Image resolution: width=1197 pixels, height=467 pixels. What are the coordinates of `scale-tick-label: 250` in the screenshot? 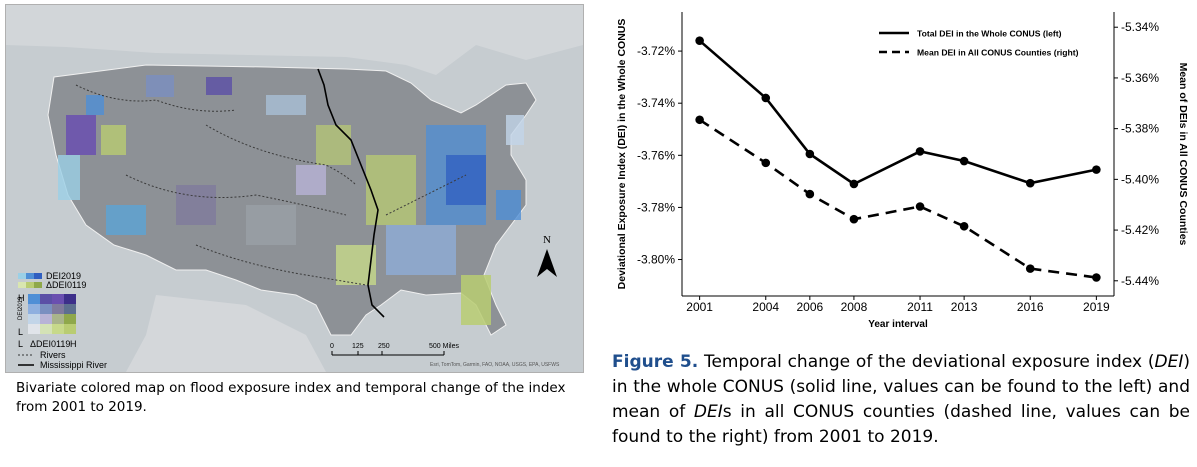 It's located at (384, 346).